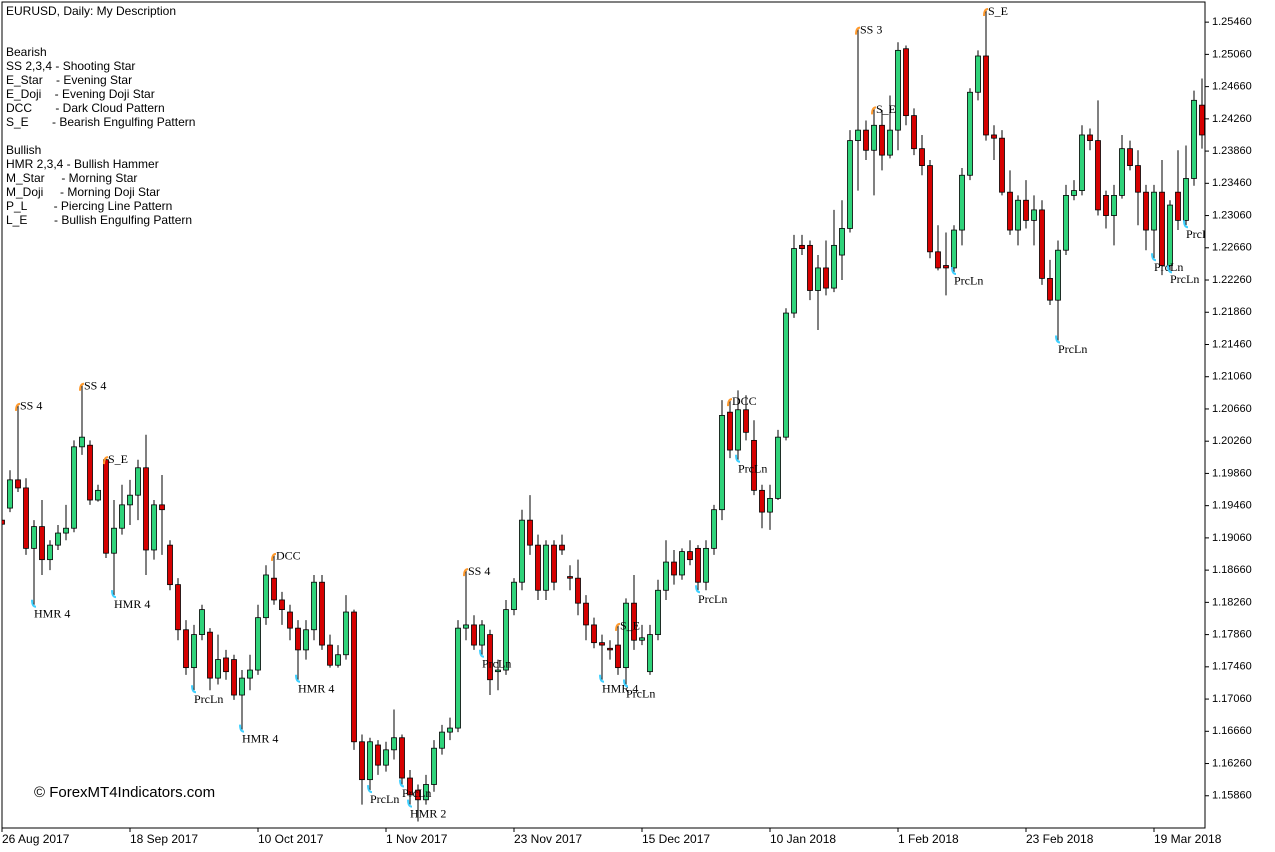 The height and width of the screenshot is (852, 1275). I want to click on y-tick-label: 1.18660, so click(1232, 570).